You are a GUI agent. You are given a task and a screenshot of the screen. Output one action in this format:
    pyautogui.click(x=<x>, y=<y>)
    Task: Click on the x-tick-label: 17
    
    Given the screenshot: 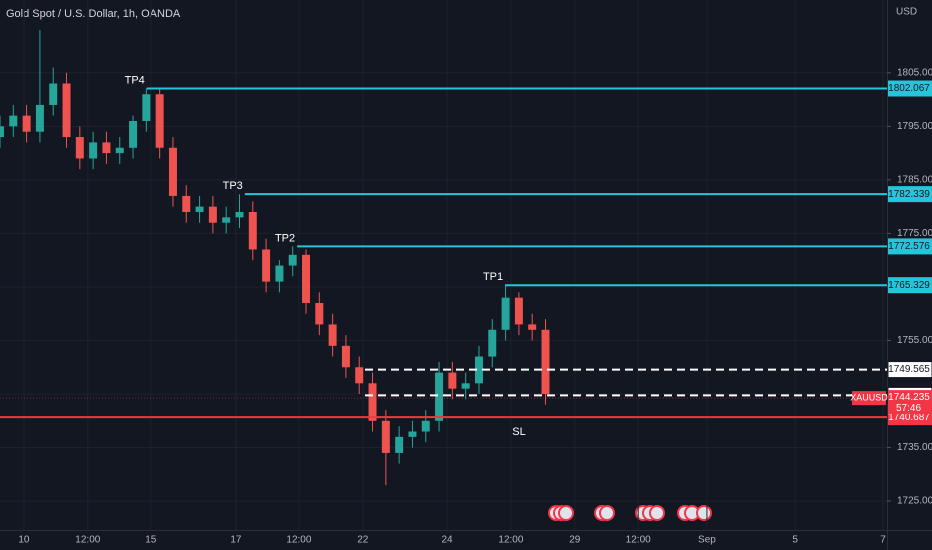 What is the action you would take?
    pyautogui.click(x=236, y=540)
    